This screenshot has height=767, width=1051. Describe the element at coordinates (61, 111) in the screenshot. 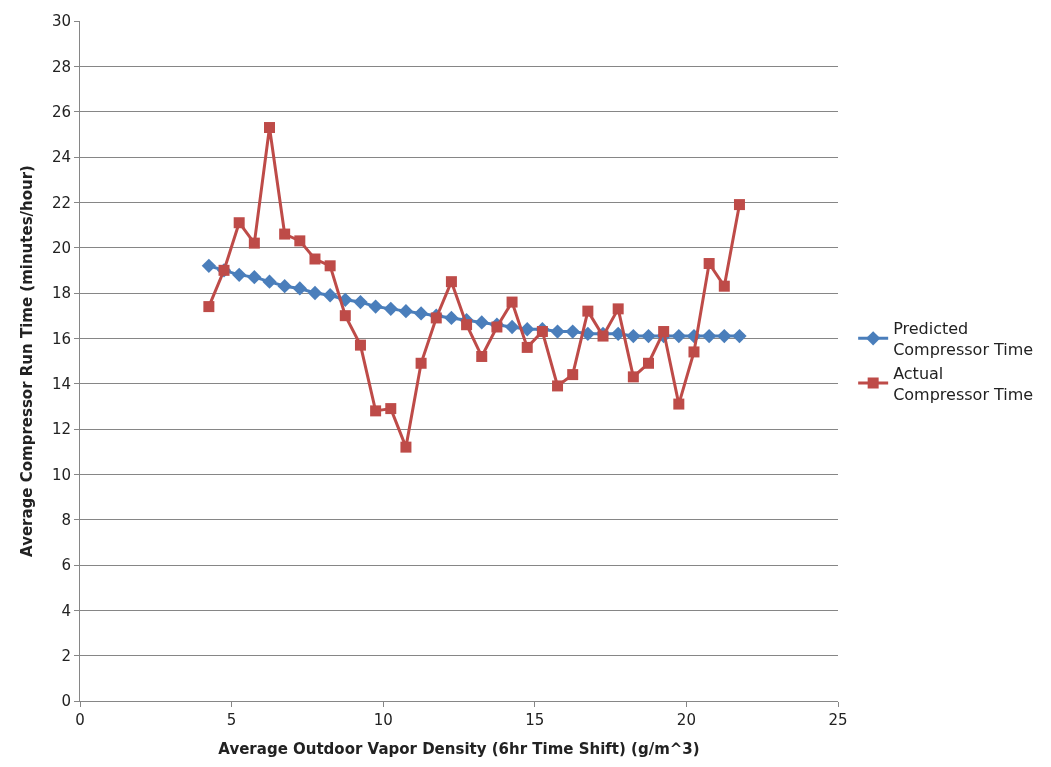

I see `y-tick-label: 26` at that location.